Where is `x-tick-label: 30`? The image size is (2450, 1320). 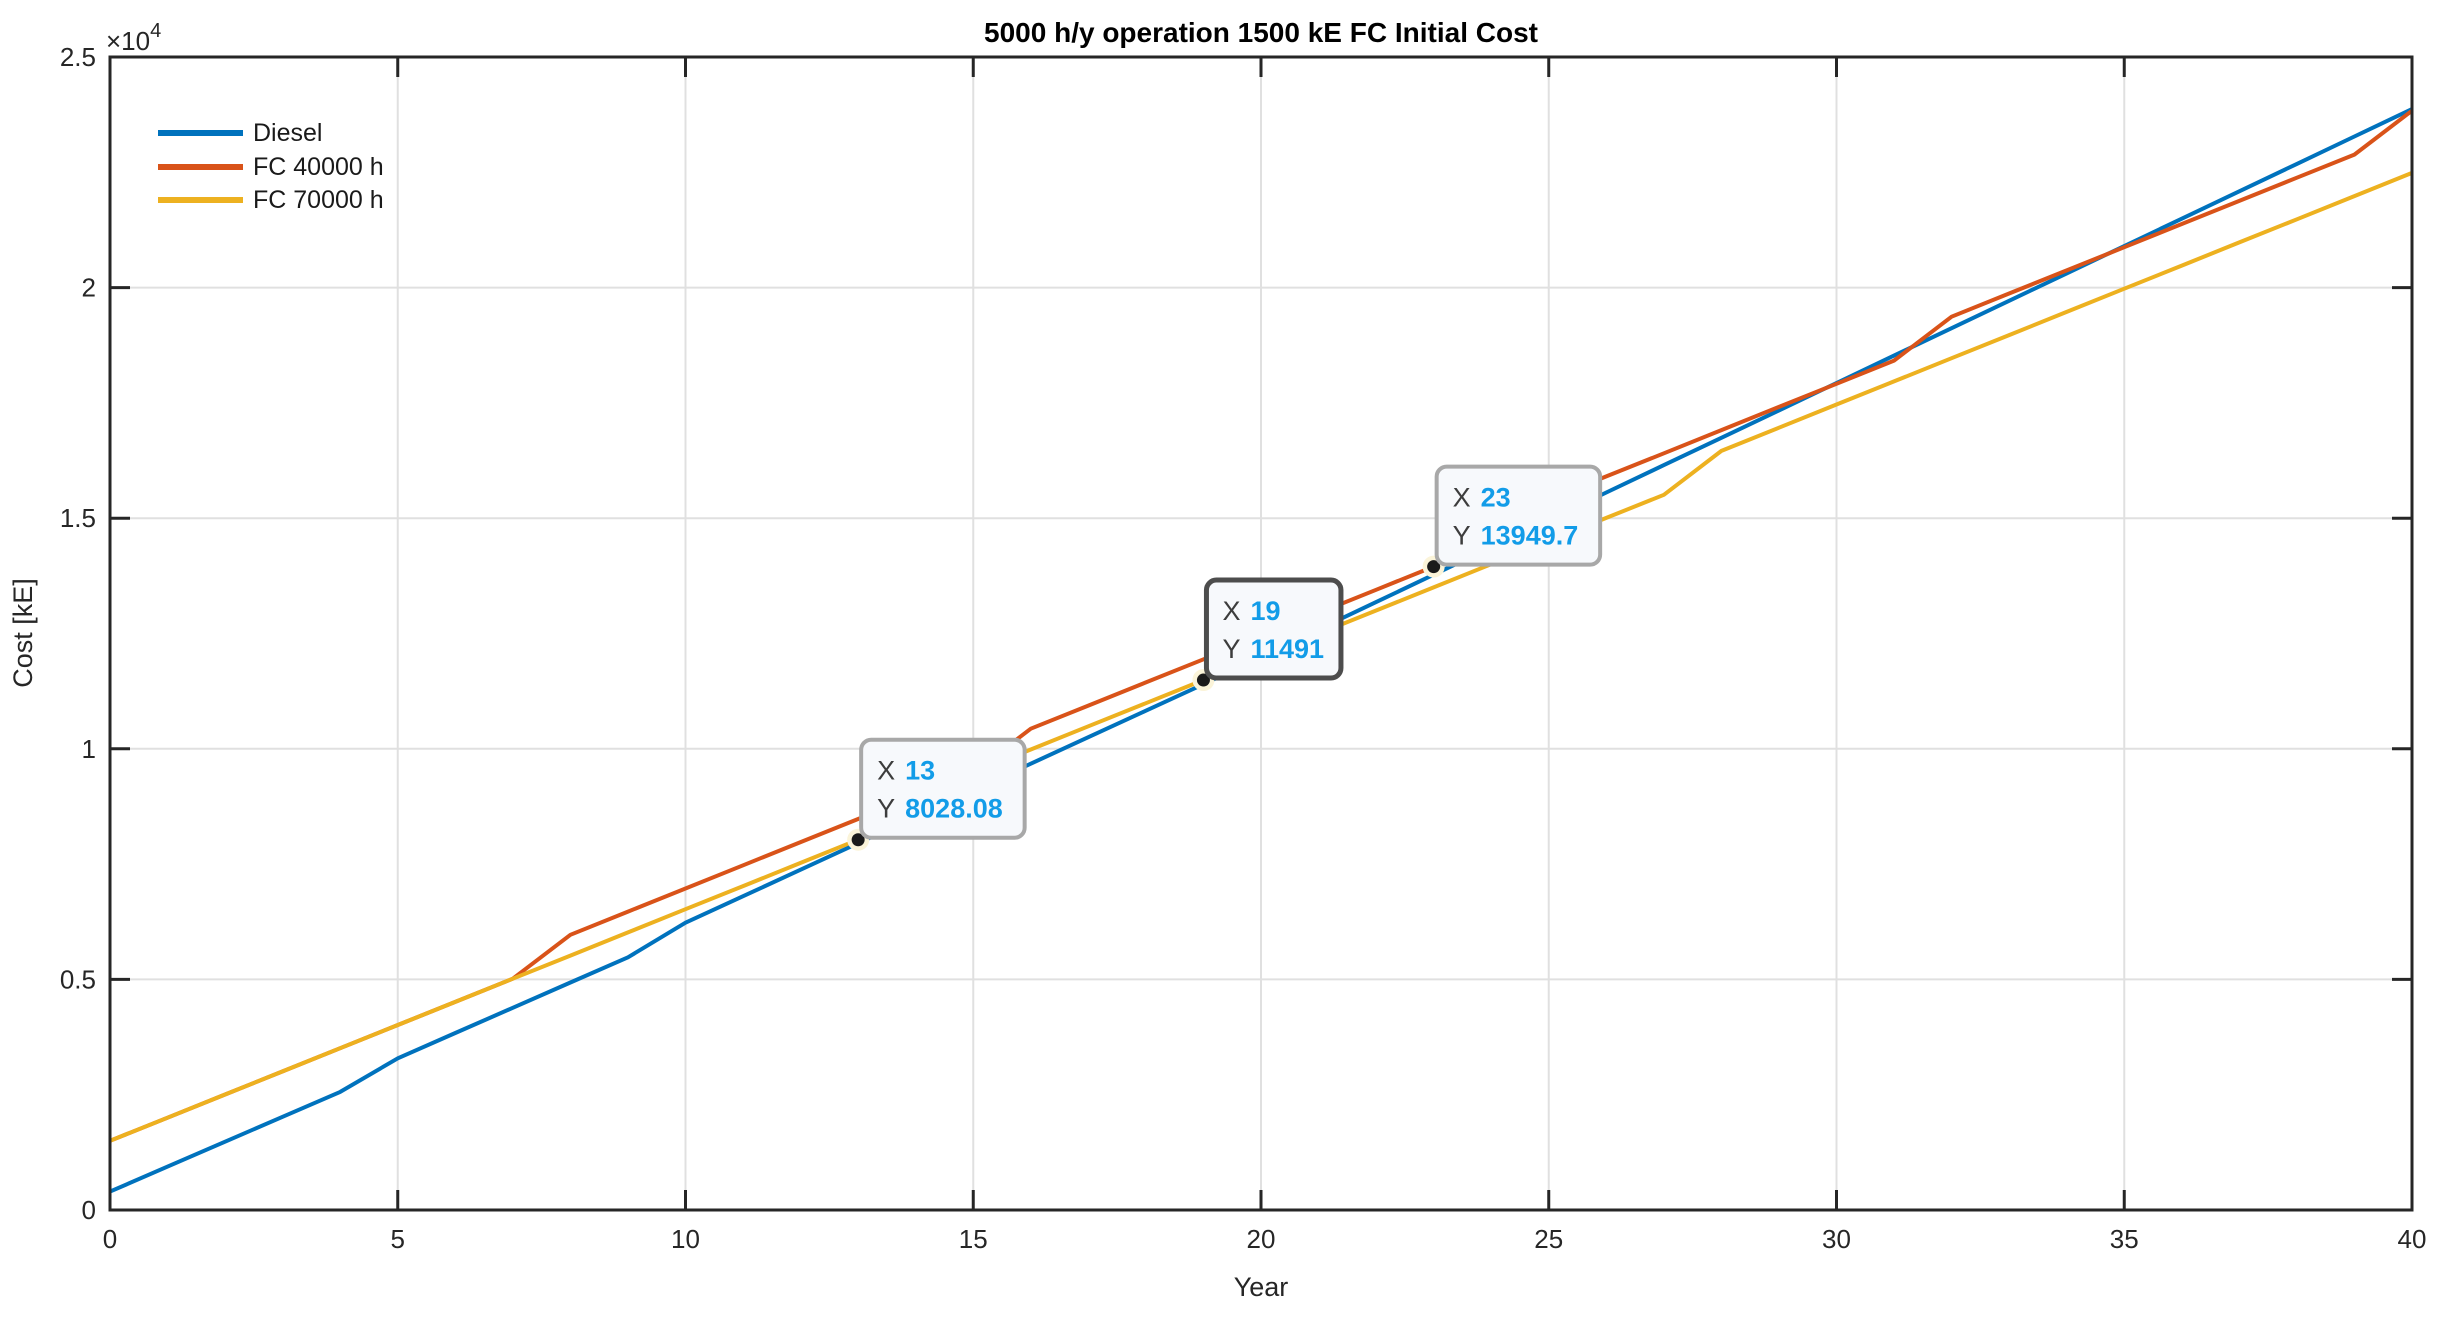 x-tick-label: 30 is located at coordinates (1836, 1239).